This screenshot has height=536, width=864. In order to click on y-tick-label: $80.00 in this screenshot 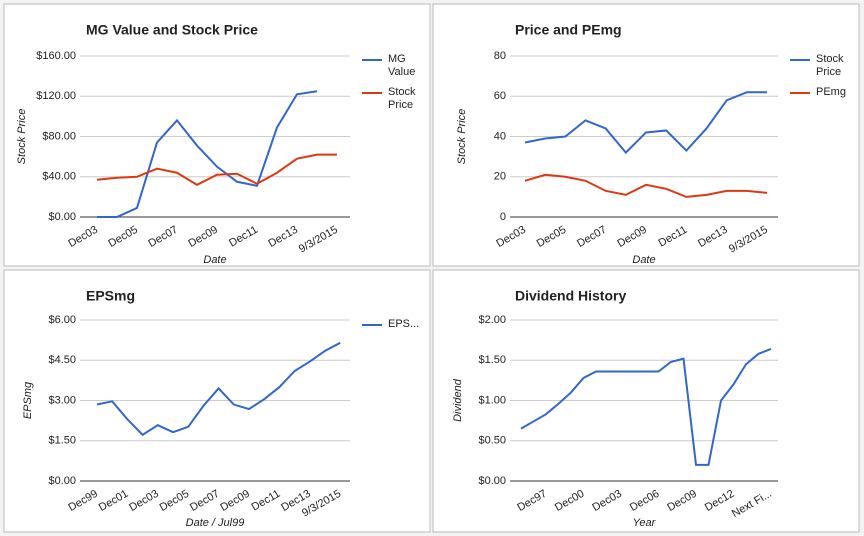, I will do `click(59, 136)`.